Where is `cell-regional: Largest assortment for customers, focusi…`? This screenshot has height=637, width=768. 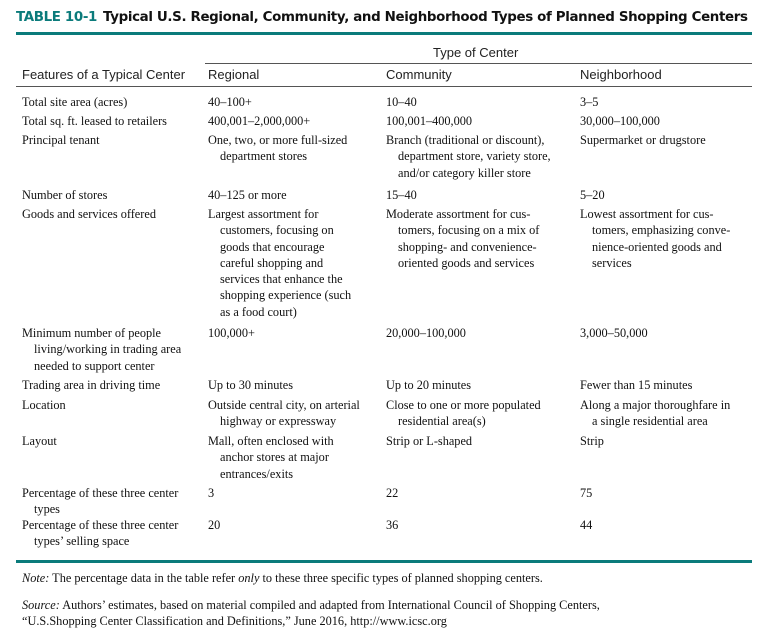
cell-regional: Largest assortment for customers, focusi… is located at coordinates (280, 263).